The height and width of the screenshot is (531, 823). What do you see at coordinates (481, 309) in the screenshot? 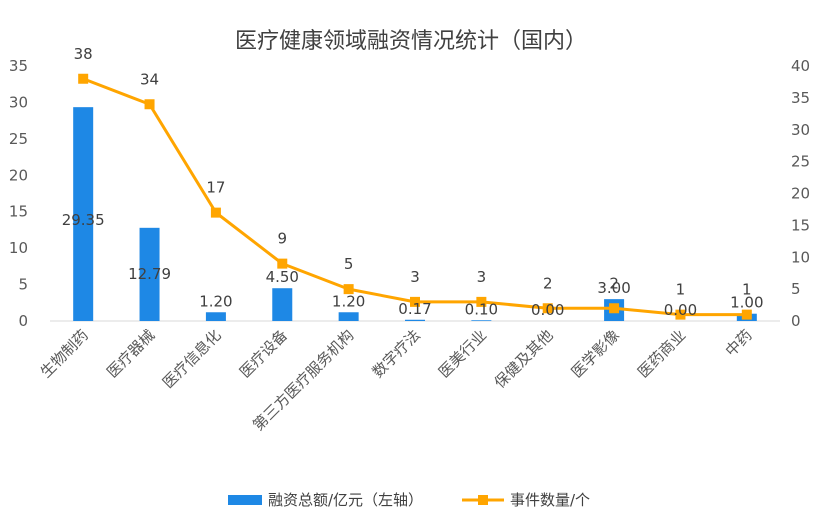
I see `bar-data-label: 0.10` at bounding box center [481, 309].